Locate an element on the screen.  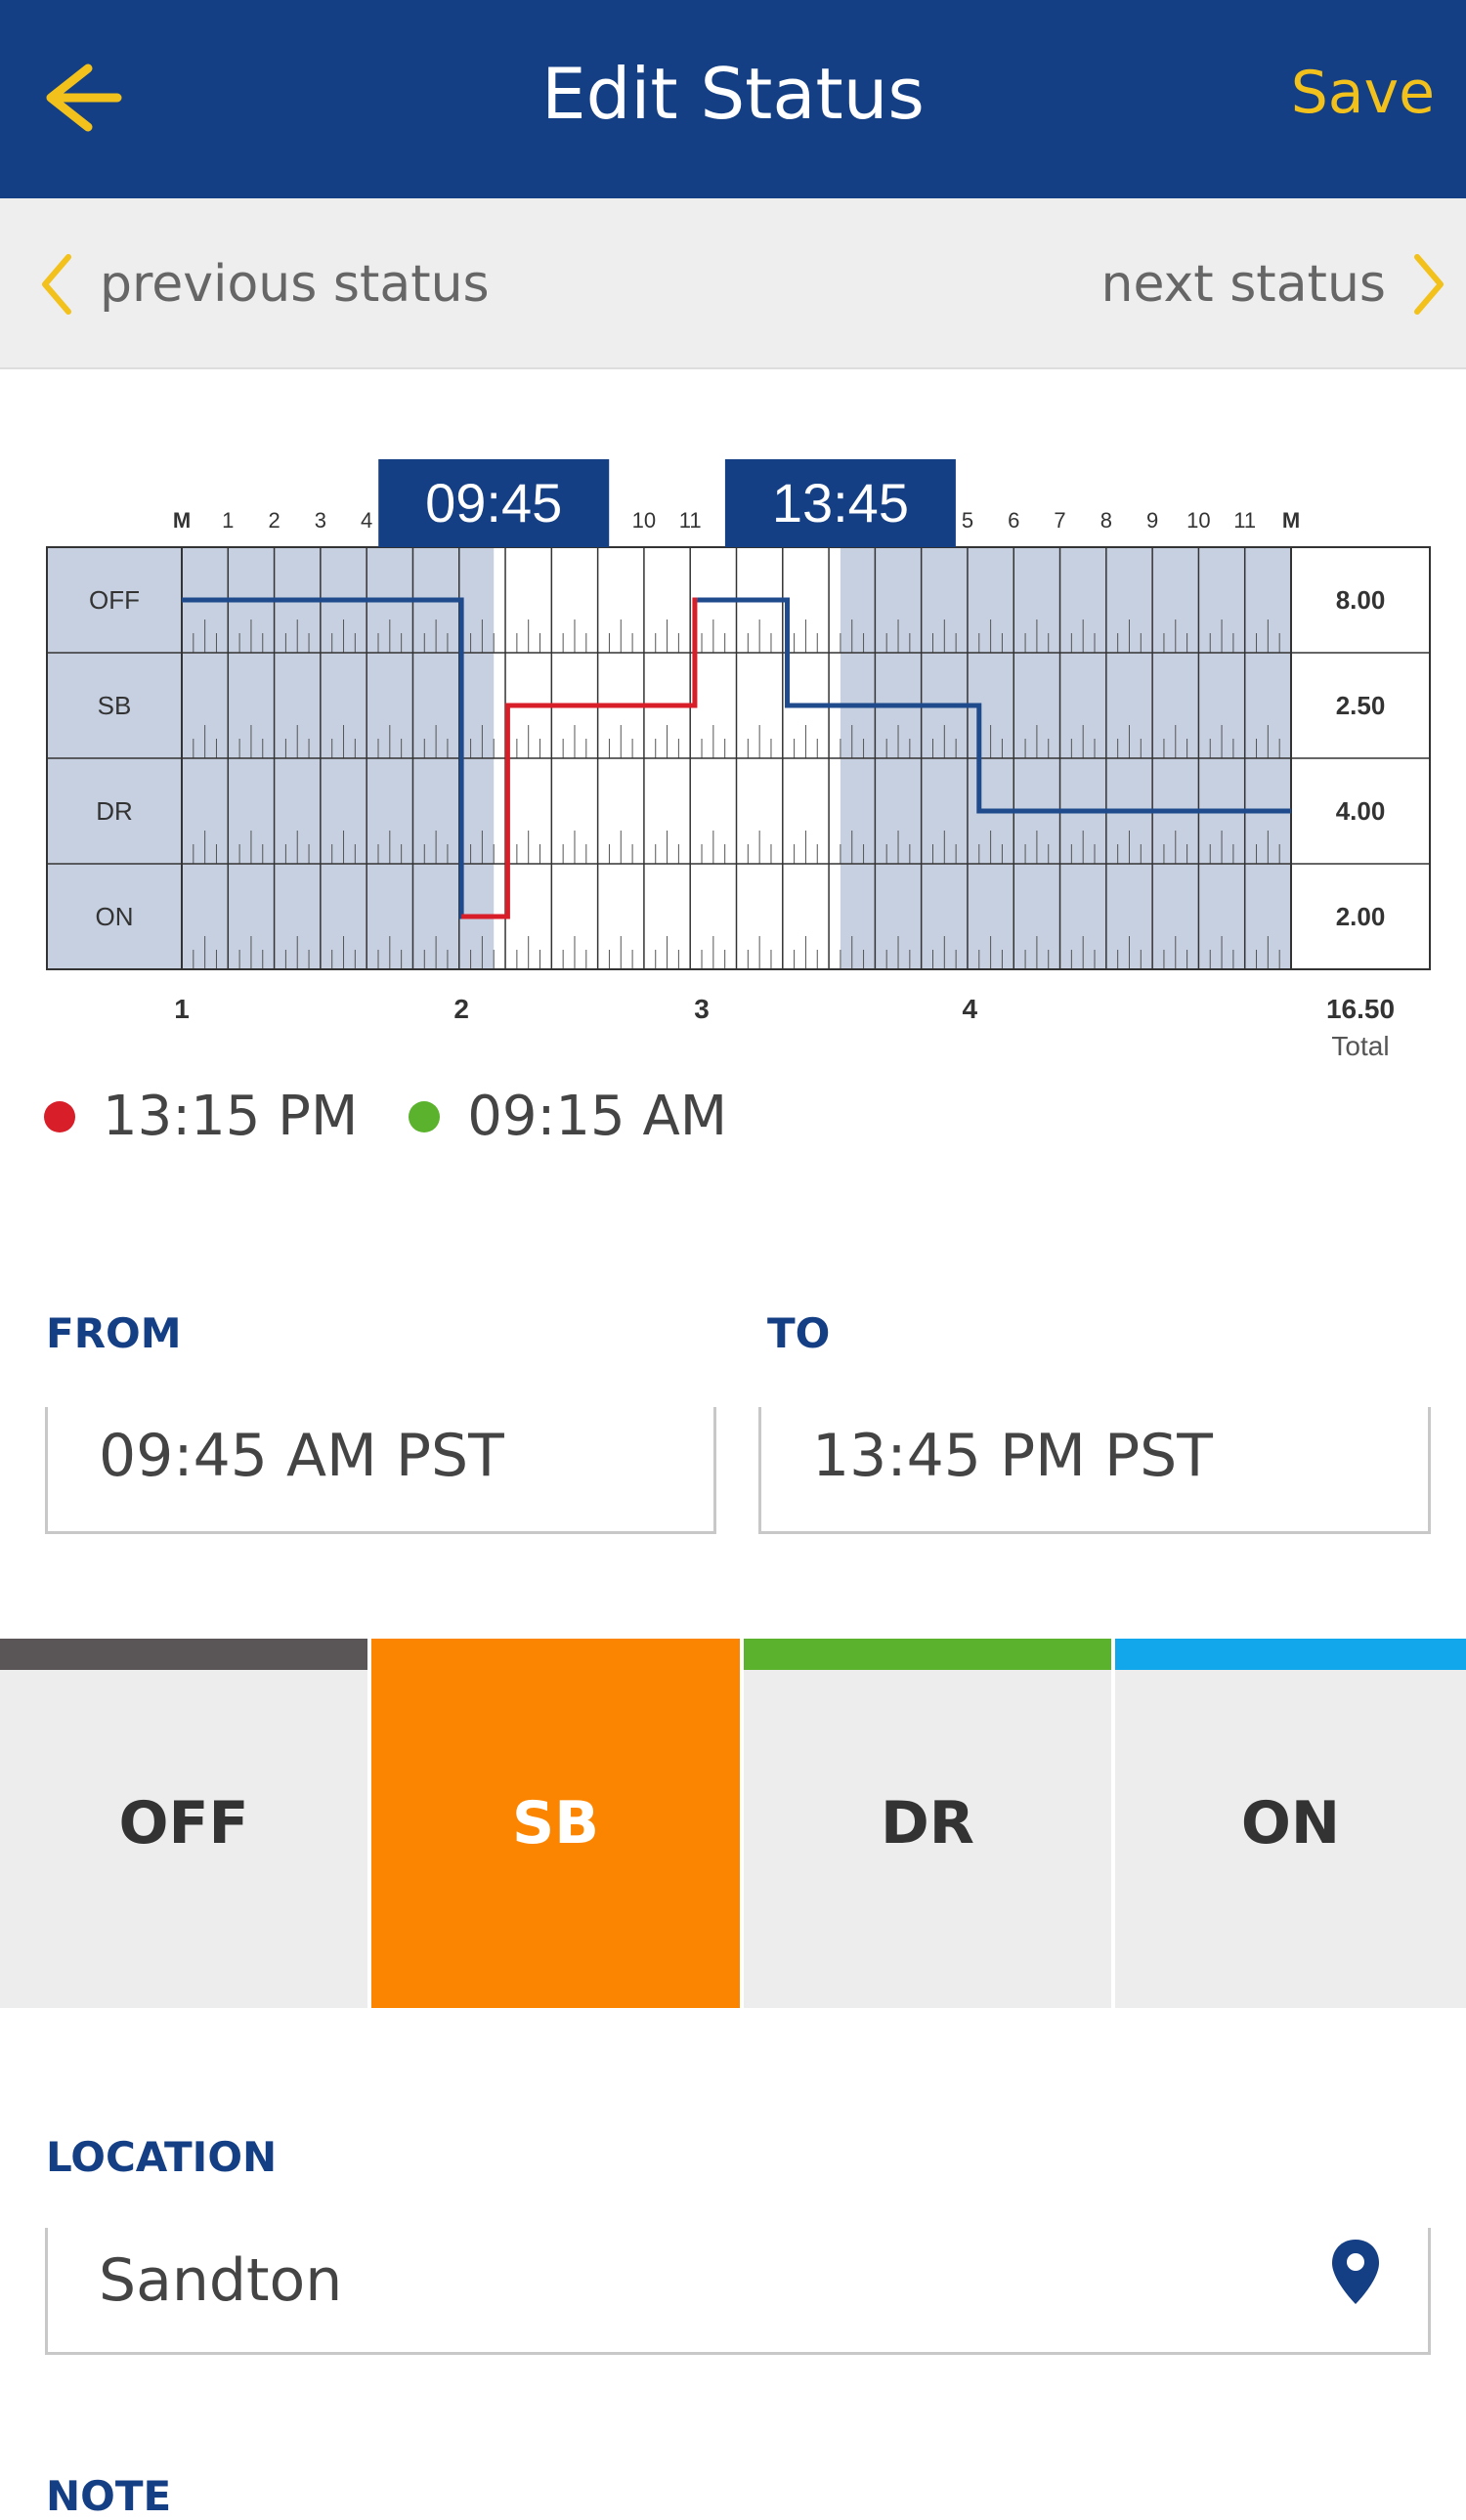
event-marker-label: 4 is located at coordinates (971, 1009).